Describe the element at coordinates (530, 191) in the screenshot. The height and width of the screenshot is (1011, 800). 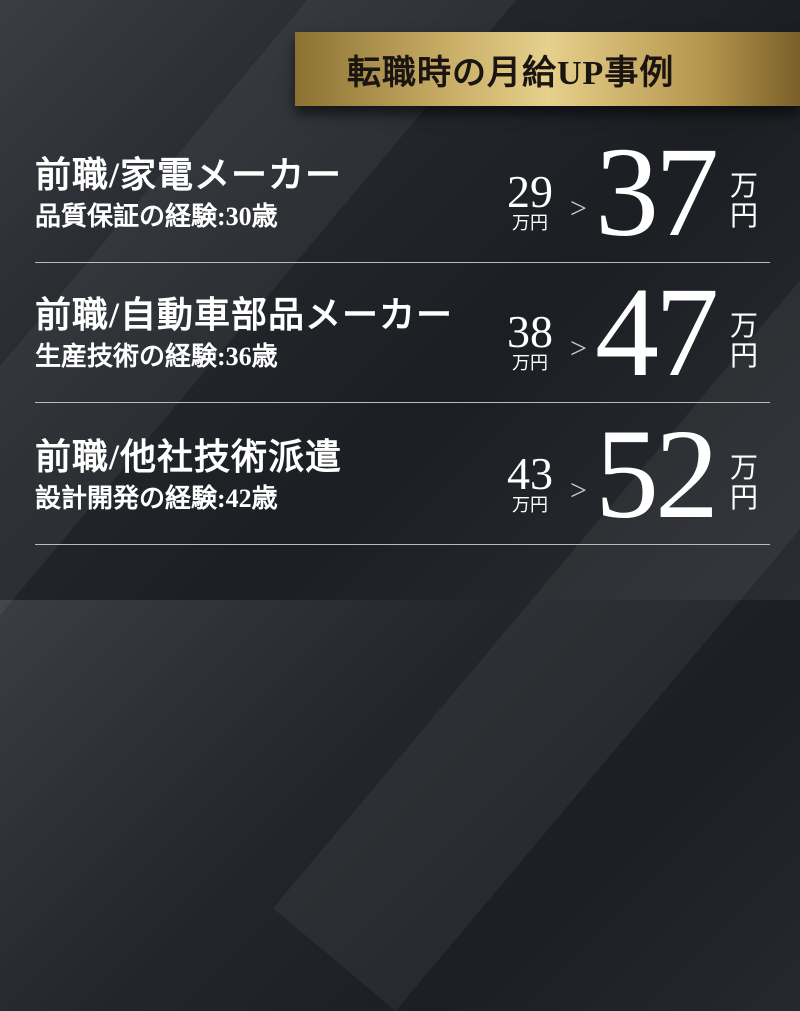
I see `before-value: 29` at that location.